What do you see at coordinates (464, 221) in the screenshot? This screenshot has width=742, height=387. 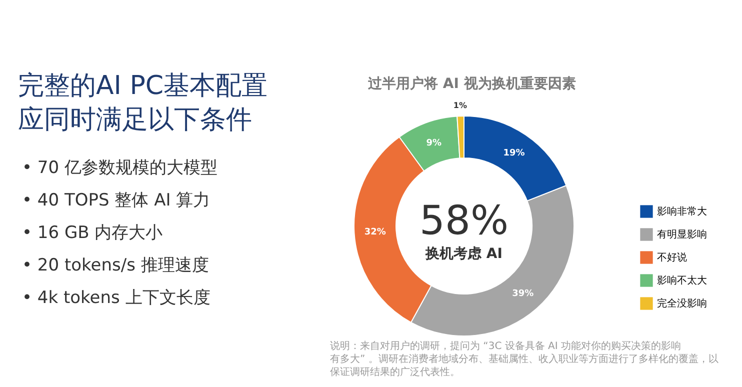 I see `text: 58%` at bounding box center [464, 221].